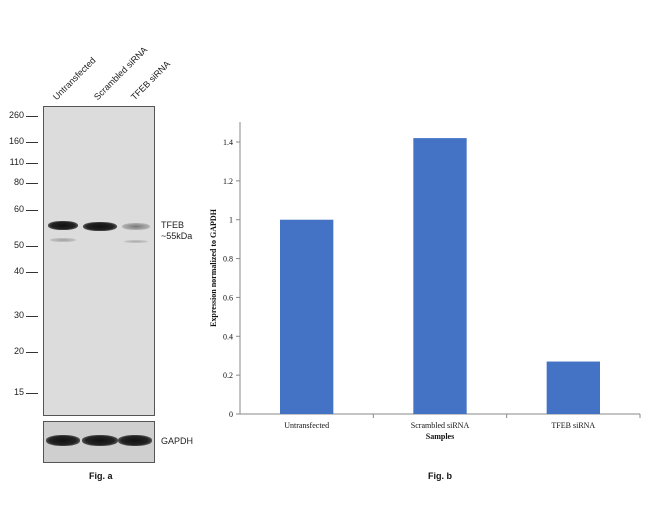 The width and height of the screenshot is (650, 518). Describe the element at coordinates (228, 297) in the screenshot. I see `y-tick-label: 0.6` at that location.